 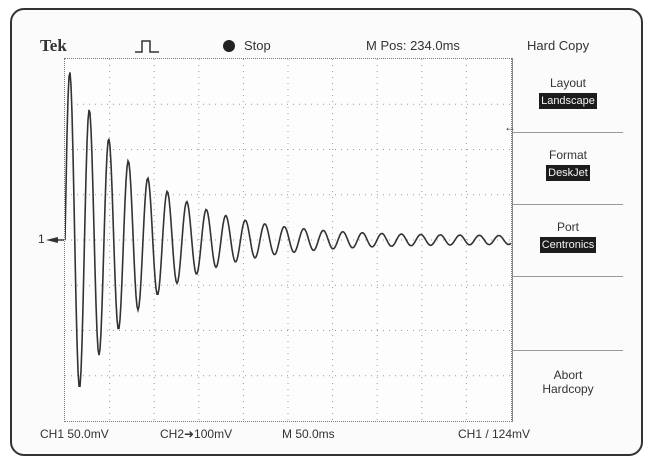 I want to click on menu-title: Hard Copy, so click(x=558, y=45).